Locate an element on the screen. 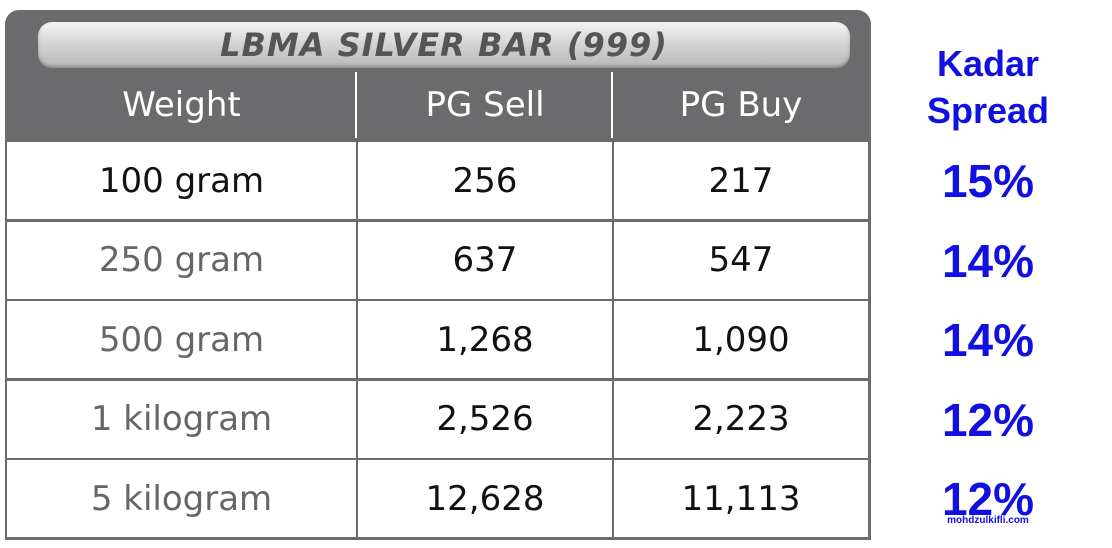  table-cell: 2,223 is located at coordinates (741, 419).